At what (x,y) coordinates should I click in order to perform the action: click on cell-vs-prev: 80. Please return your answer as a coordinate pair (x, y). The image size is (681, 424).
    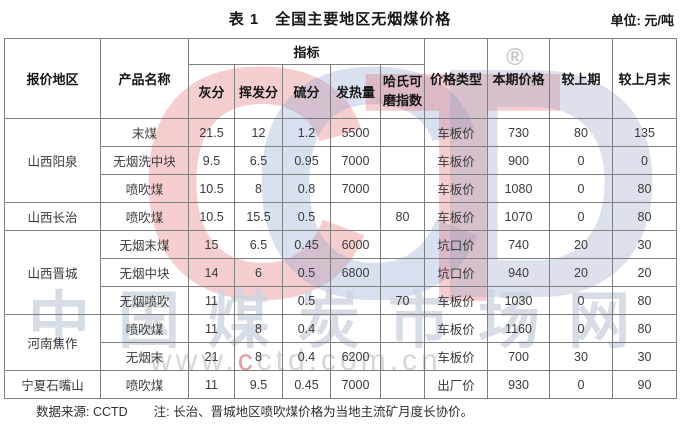
    Looking at the image, I should click on (581, 132).